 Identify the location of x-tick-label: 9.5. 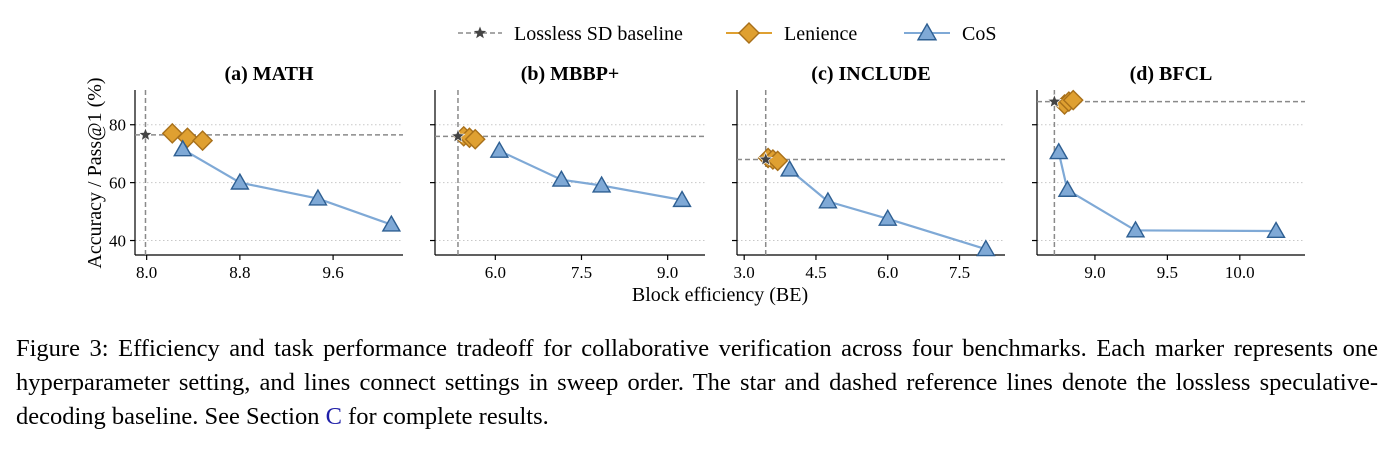
(1167, 272).